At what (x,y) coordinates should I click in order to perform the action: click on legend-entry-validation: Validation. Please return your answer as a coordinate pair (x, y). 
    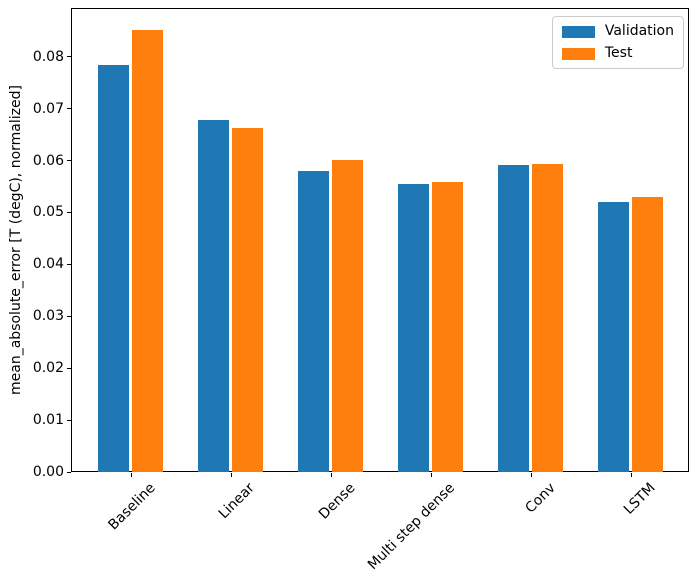
    Looking at the image, I should click on (617, 31).